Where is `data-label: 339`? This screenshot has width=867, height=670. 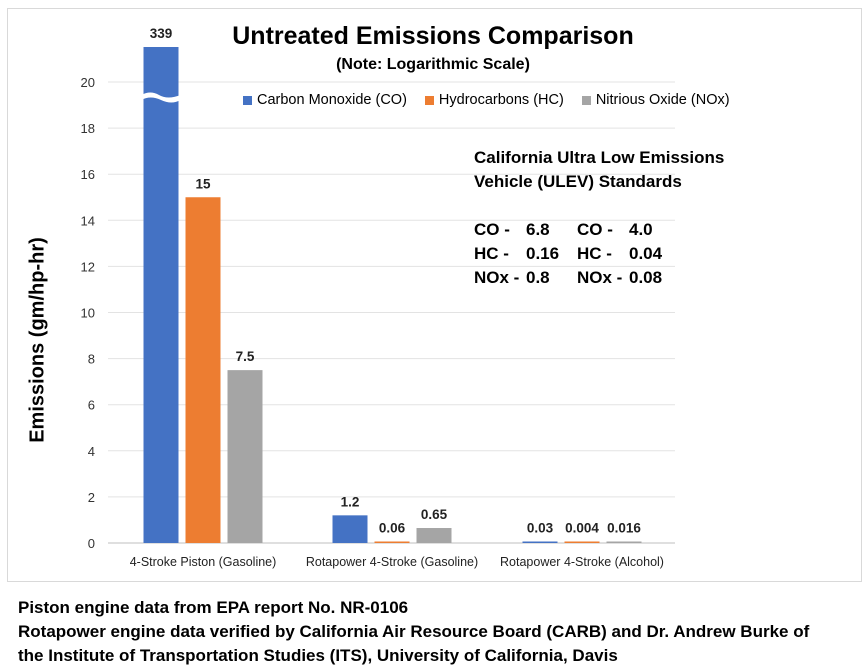 data-label: 339 is located at coordinates (161, 33).